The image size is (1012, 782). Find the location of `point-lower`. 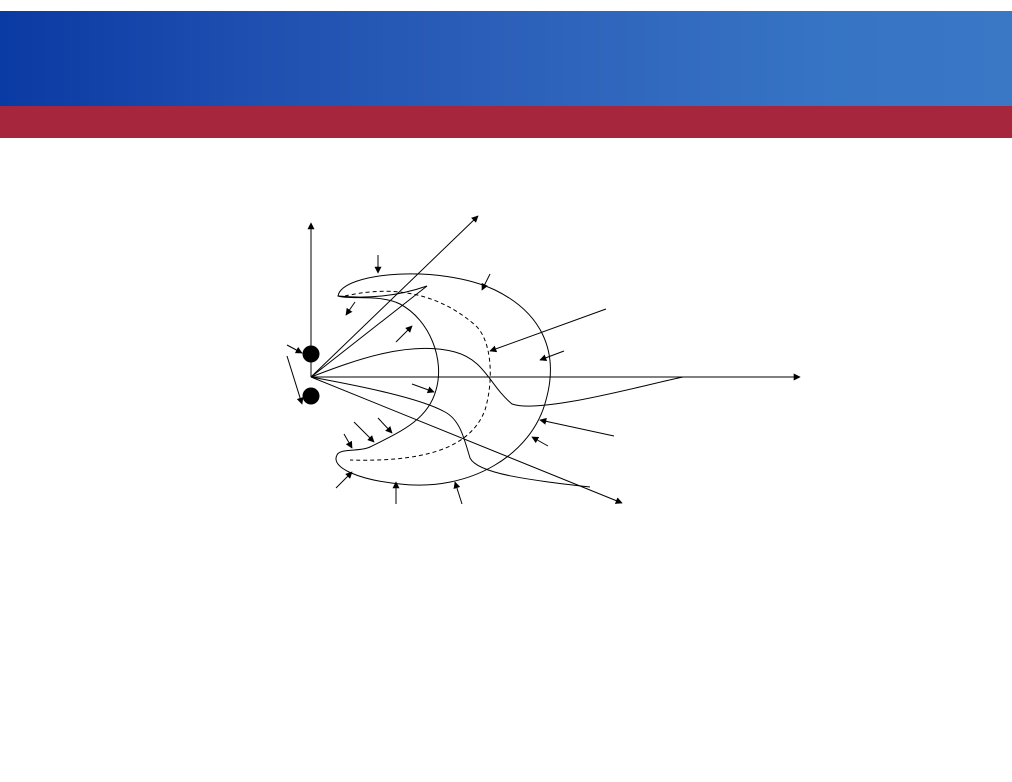

point-lower is located at coordinates (311, 396).